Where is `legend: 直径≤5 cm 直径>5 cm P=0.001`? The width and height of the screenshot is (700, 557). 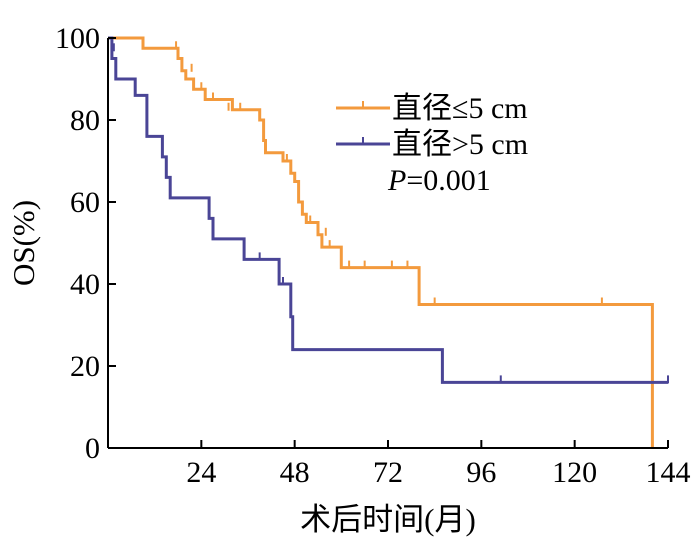 legend: 直径≤5 cm 直径>5 cm P=0.001 is located at coordinates (432, 144).